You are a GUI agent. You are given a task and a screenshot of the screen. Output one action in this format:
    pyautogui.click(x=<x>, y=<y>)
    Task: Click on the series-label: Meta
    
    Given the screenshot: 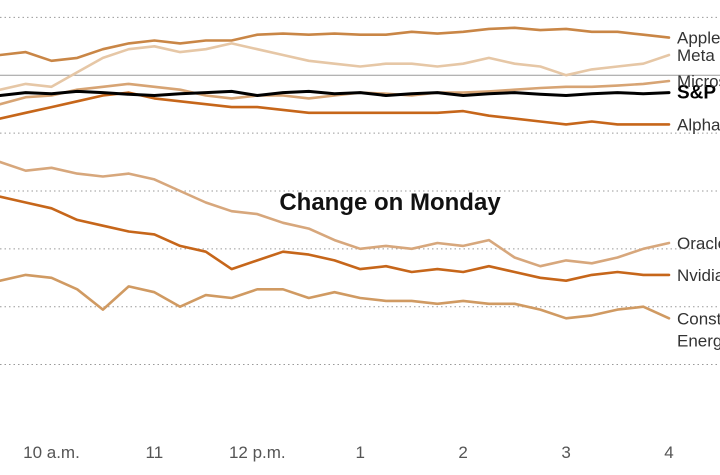 What is the action you would take?
    pyautogui.click(x=696, y=55)
    